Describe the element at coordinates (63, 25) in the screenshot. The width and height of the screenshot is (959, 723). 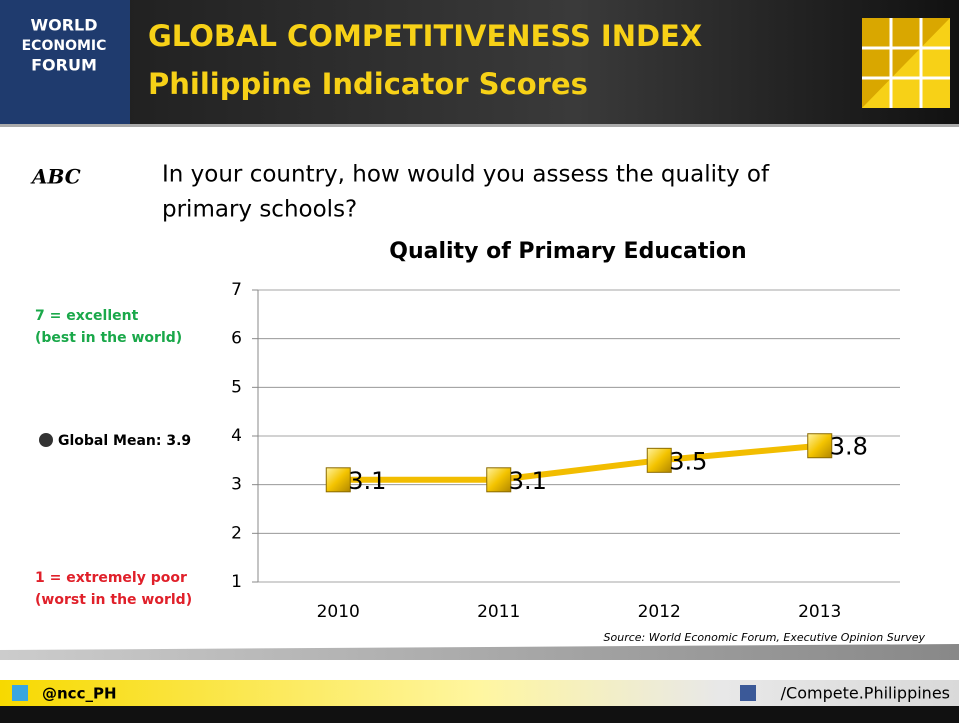
I see `logo-text: WORLD` at that location.